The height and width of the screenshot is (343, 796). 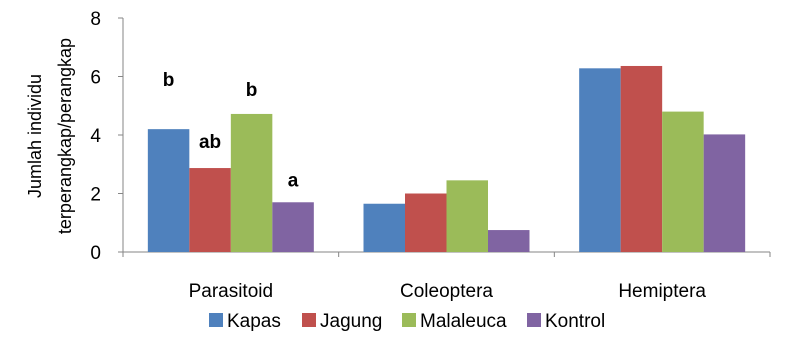 What do you see at coordinates (351, 321) in the screenshot?
I see `legend-label-jagung: Jagung` at bounding box center [351, 321].